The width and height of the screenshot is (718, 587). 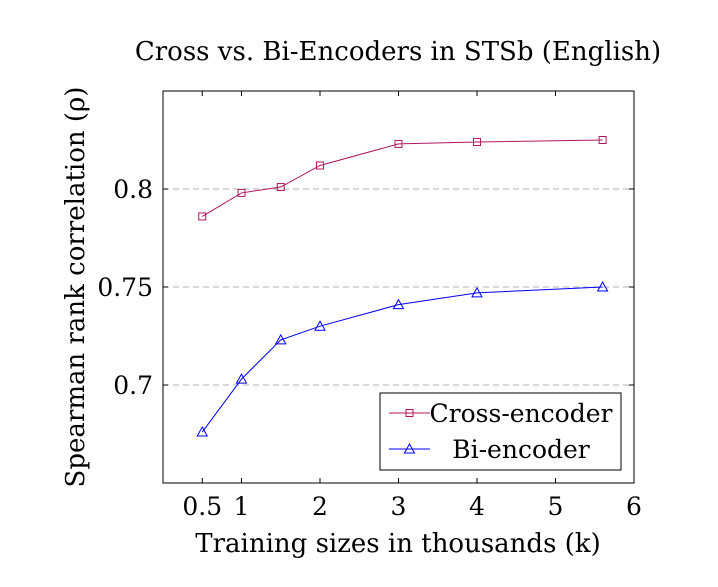 I want to click on legend-item: Bi-encoder, so click(x=489, y=449).